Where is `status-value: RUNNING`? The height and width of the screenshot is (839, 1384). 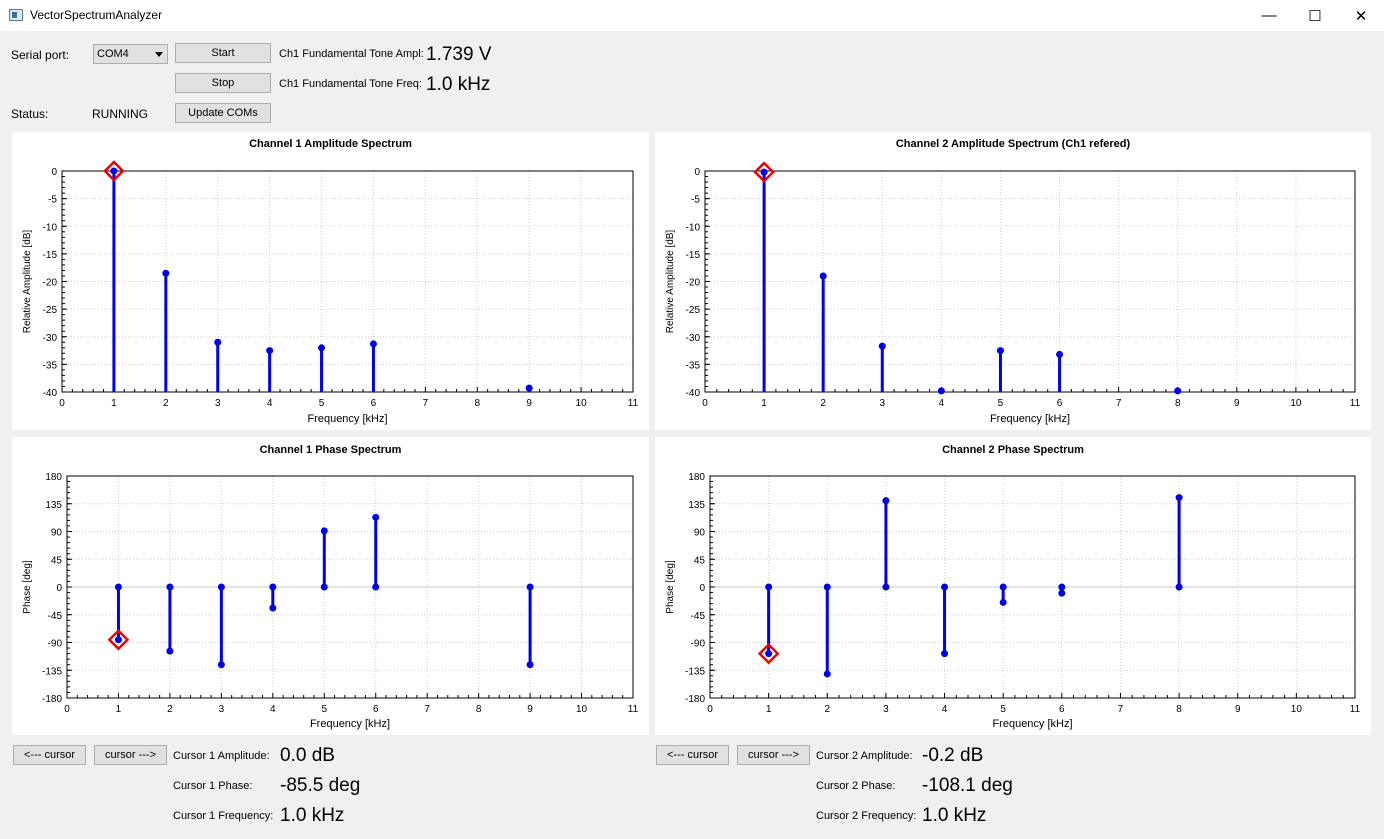
status-value: RUNNING is located at coordinates (120, 114).